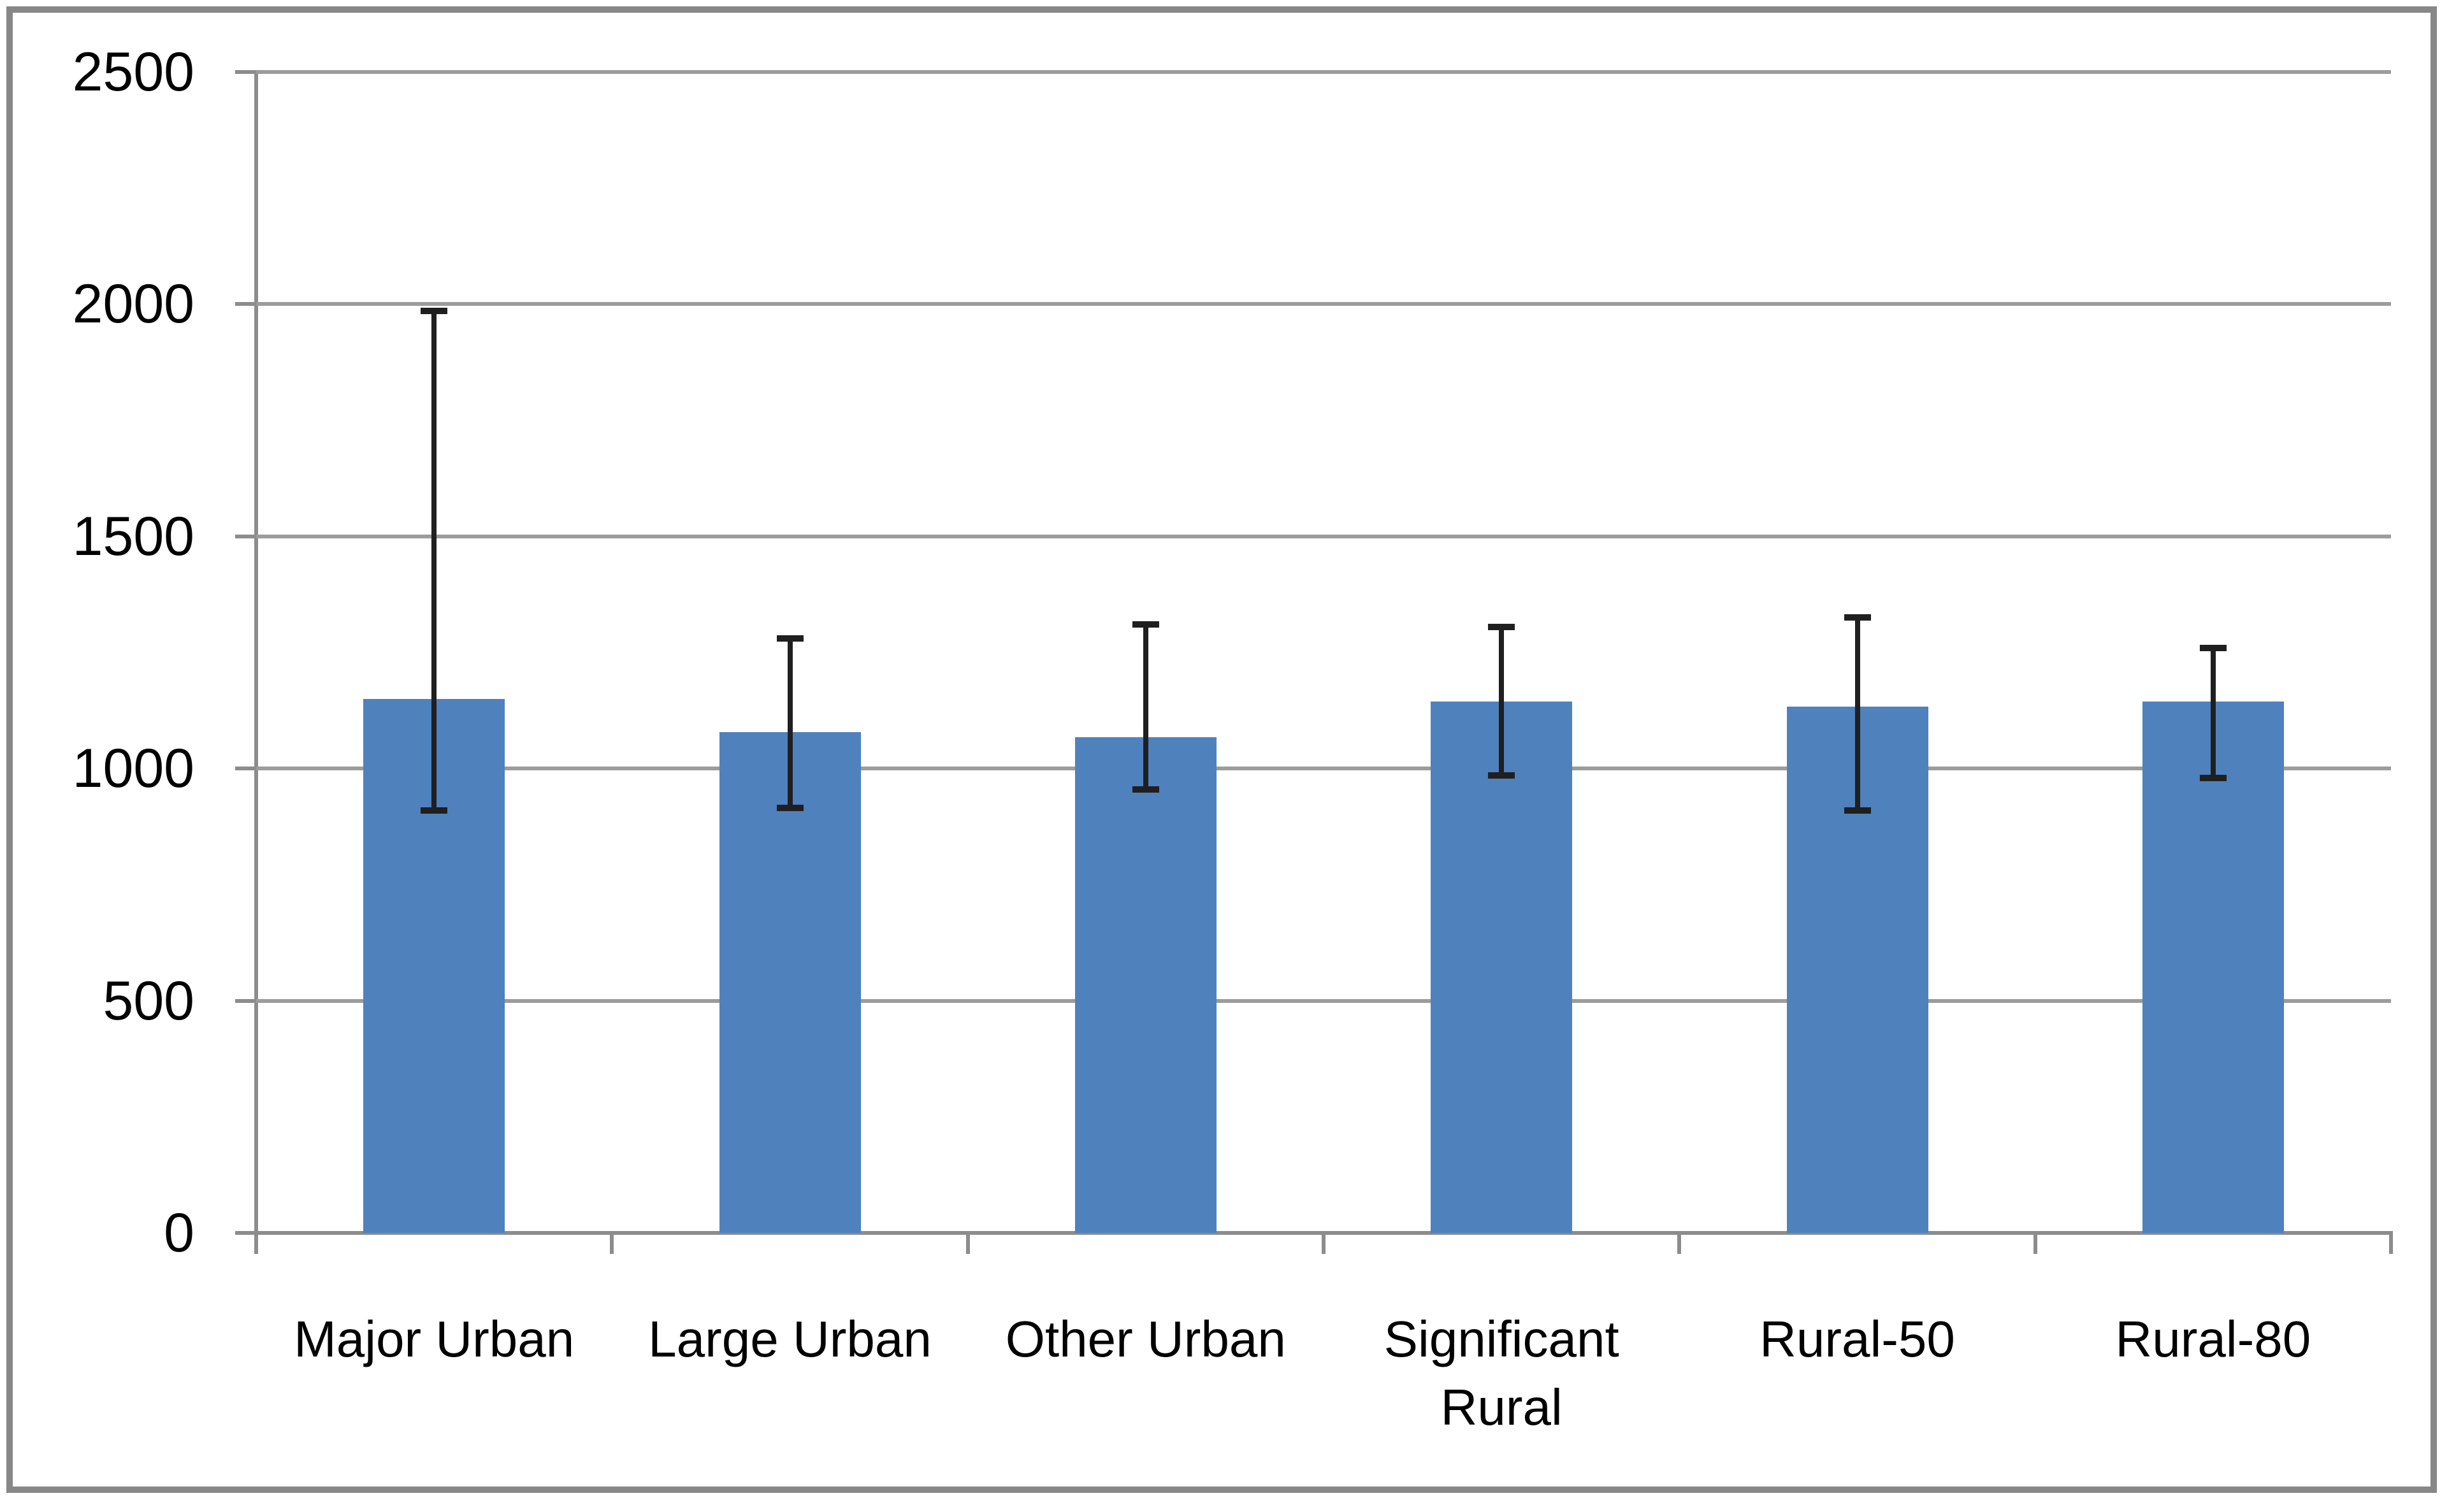  I want to click on y-axis-line, so click(256, 653).